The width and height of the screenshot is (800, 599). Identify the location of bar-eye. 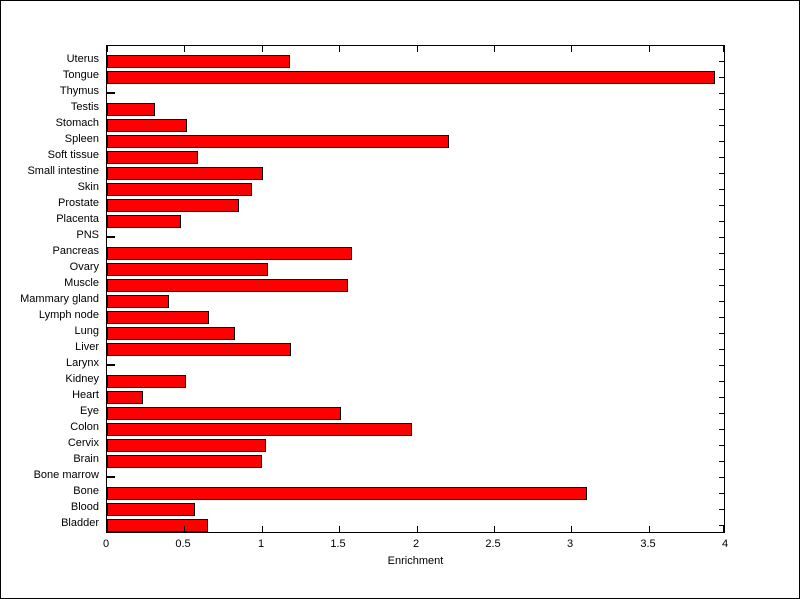
(224, 413).